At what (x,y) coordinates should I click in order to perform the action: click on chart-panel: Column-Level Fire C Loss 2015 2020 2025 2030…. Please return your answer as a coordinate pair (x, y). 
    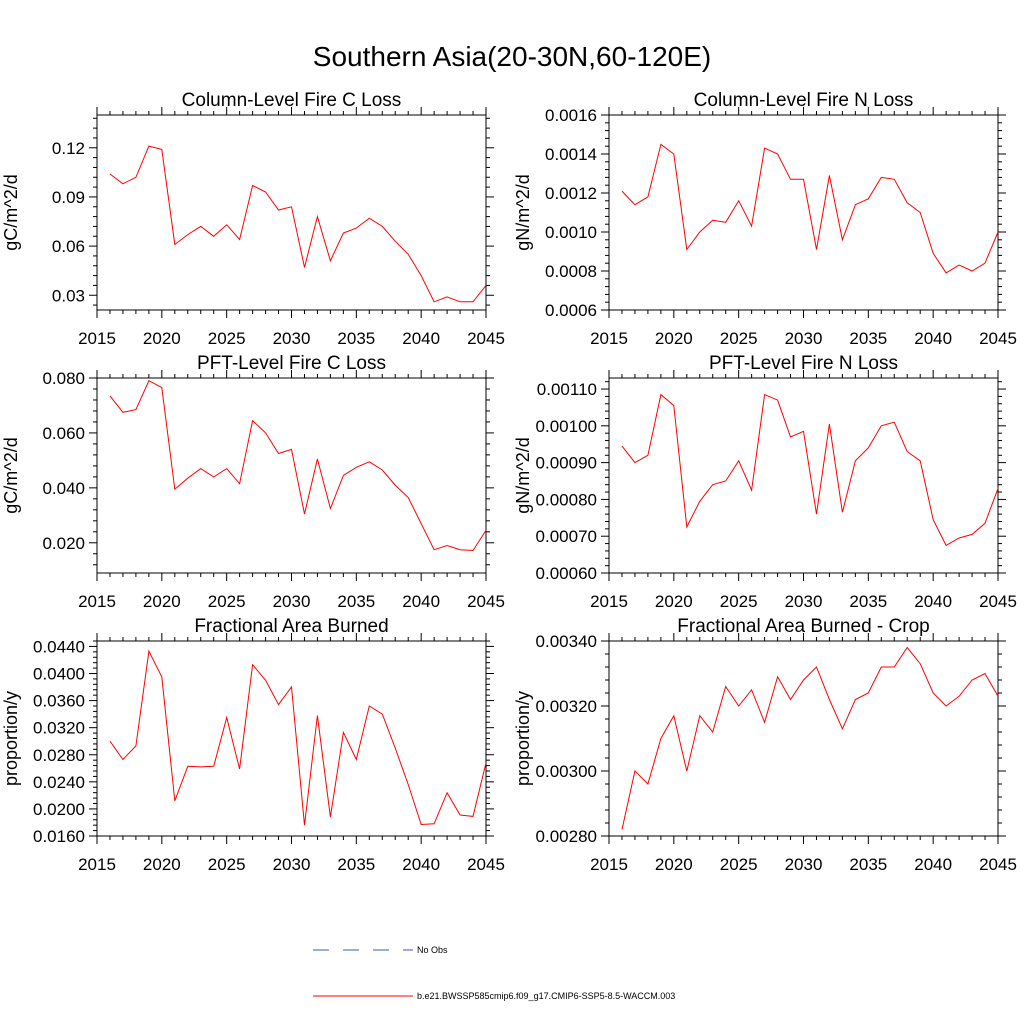
    Looking at the image, I should click on (253, 219).